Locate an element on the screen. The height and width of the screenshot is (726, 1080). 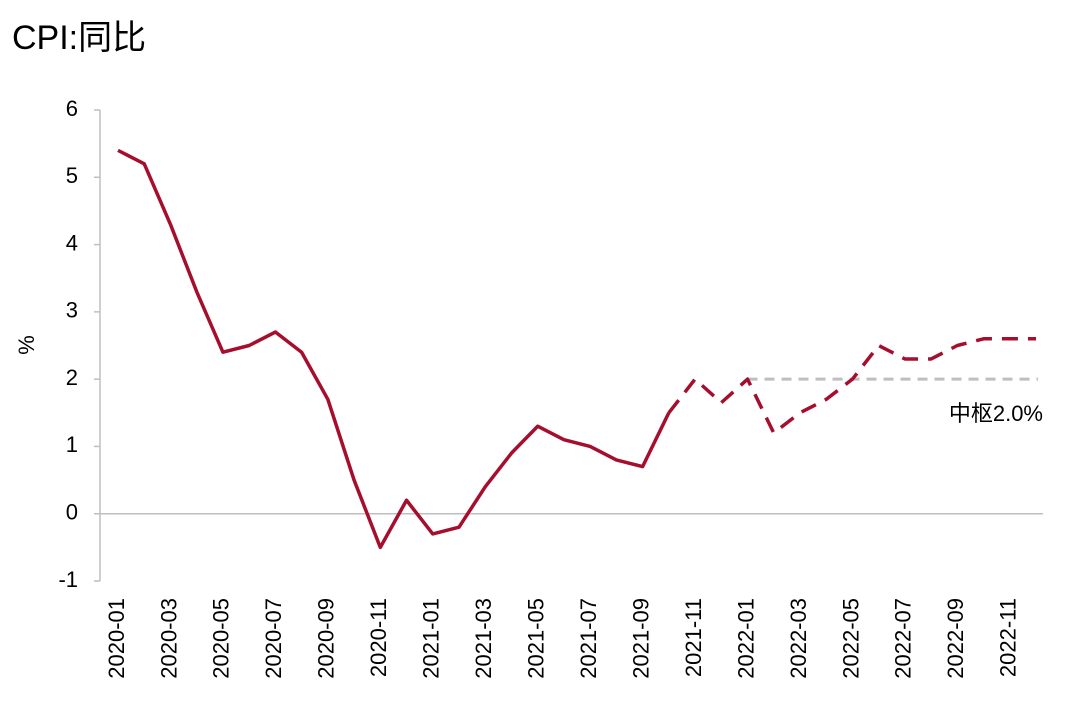
y-tick-label: 3 is located at coordinates (72, 310).